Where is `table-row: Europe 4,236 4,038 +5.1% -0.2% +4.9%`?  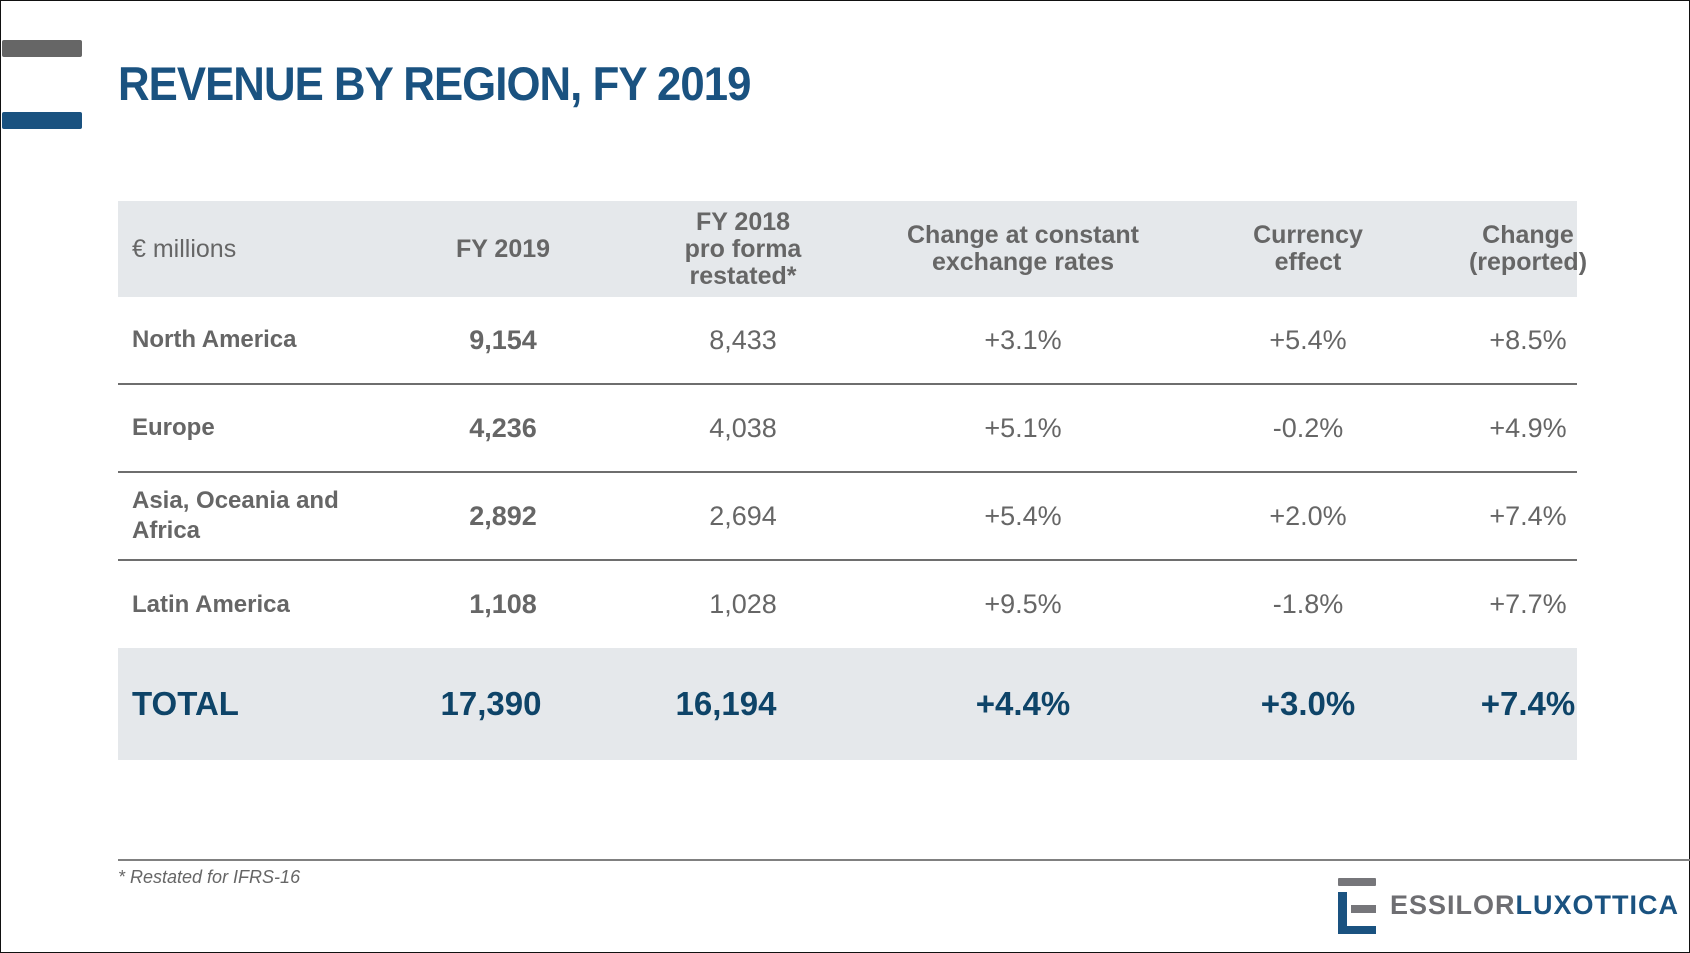 table-row: Europe 4,236 4,038 +5.1% -0.2% +4.9% is located at coordinates (847, 429).